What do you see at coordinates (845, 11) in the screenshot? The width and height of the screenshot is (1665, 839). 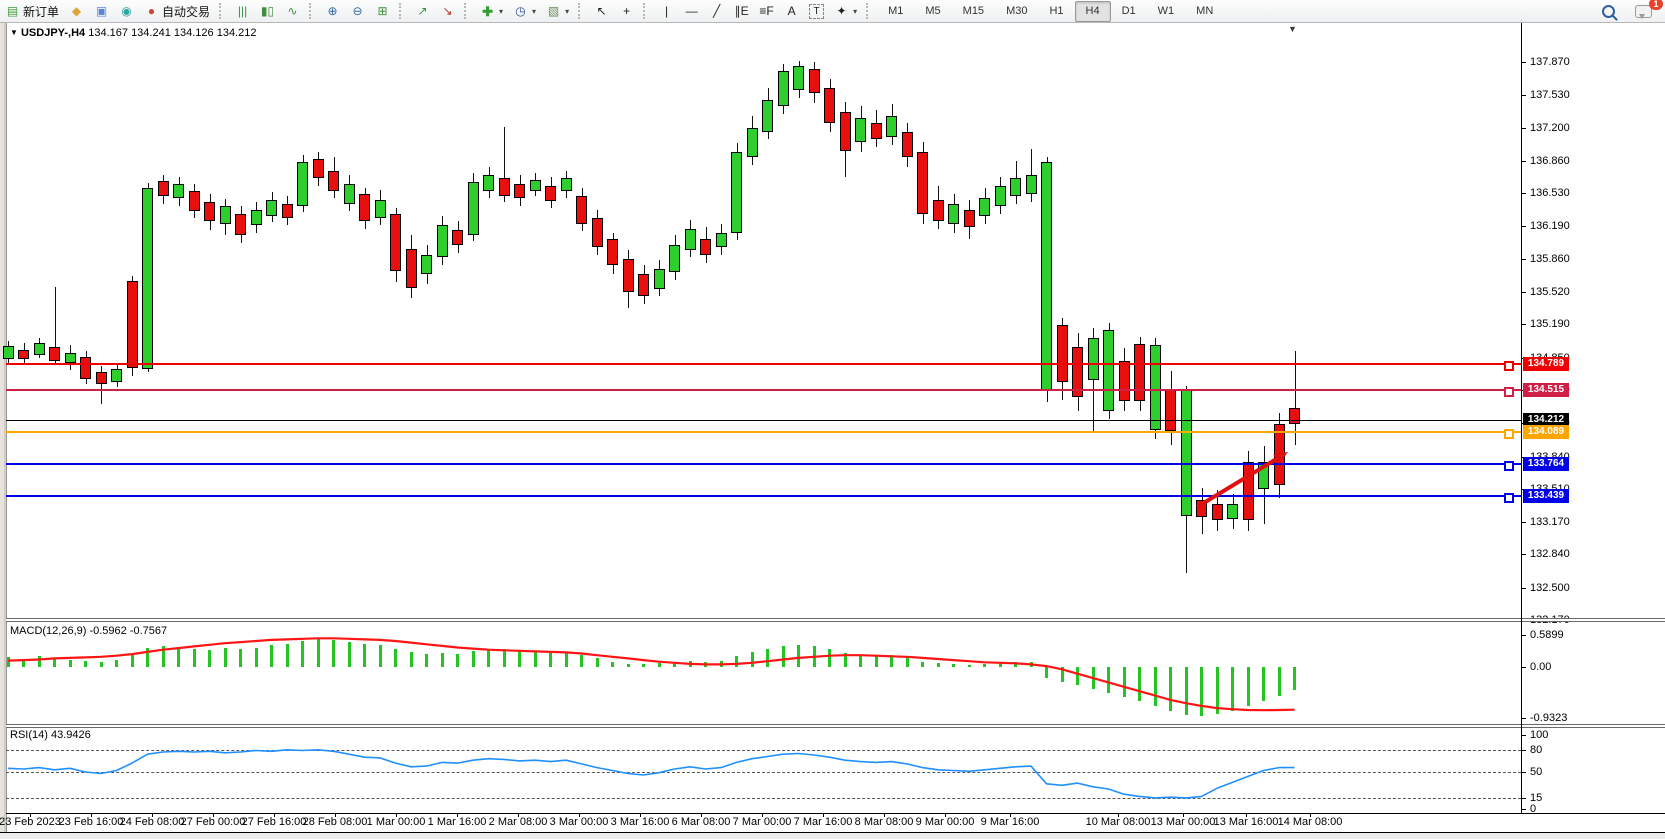 I see `arrows-button: ▾` at bounding box center [845, 11].